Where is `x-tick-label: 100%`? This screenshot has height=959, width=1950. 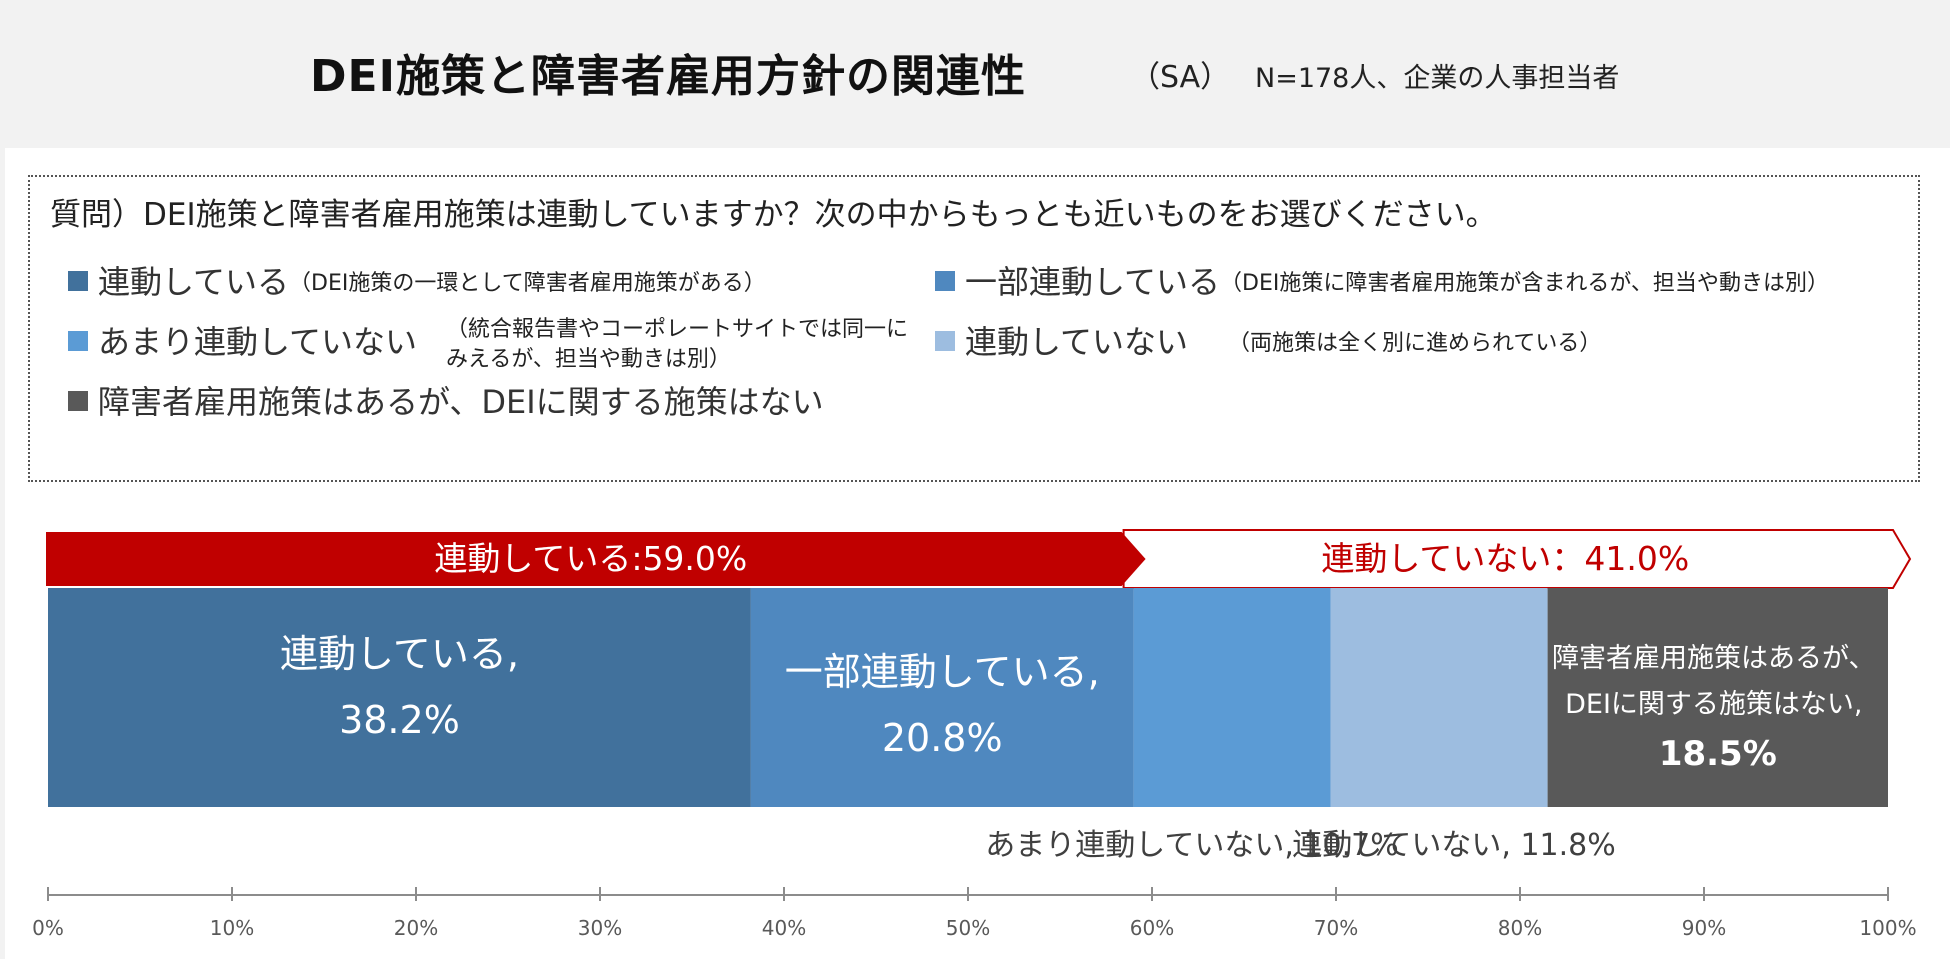 x-tick-label: 100% is located at coordinates (1887, 928).